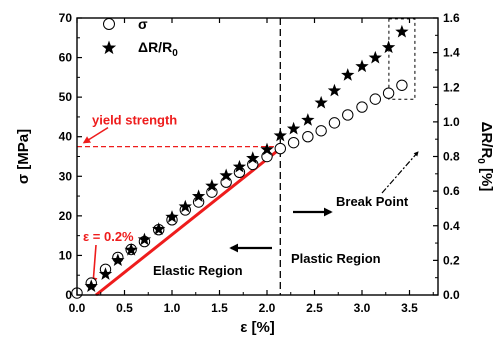  I want to click on y-right-axis-label-main: ΔR/R, so click(486, 140).